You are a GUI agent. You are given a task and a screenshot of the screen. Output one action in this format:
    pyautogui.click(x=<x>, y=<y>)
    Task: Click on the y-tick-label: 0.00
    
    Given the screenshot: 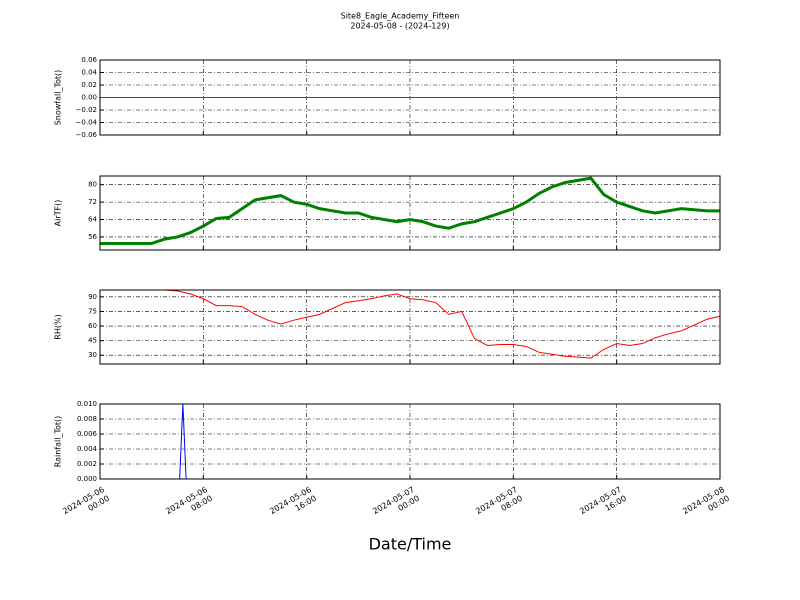 What is the action you would take?
    pyautogui.click(x=89, y=98)
    